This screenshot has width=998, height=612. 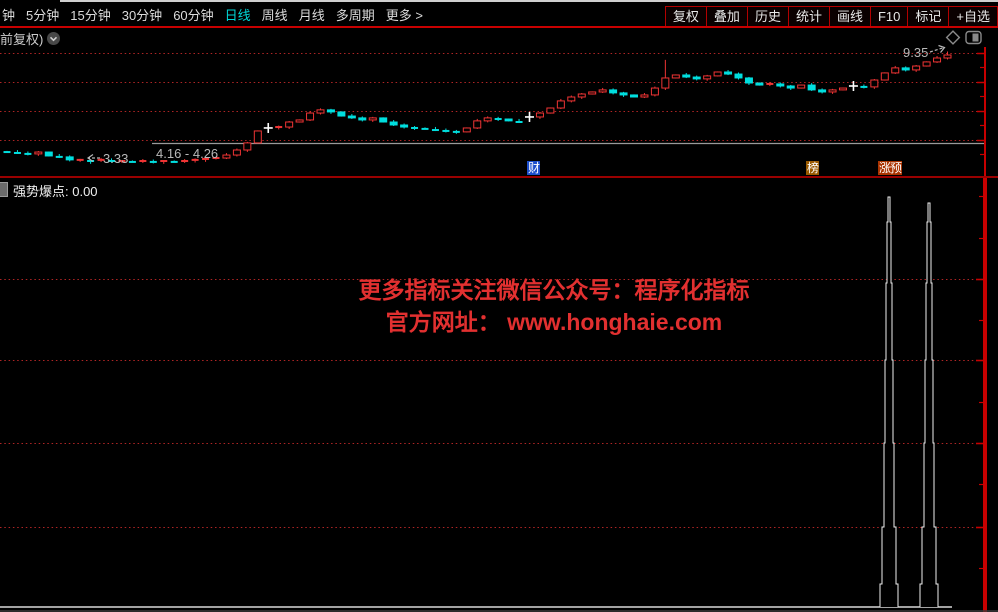 I want to click on low-arrow-head, so click(x=90, y=158).